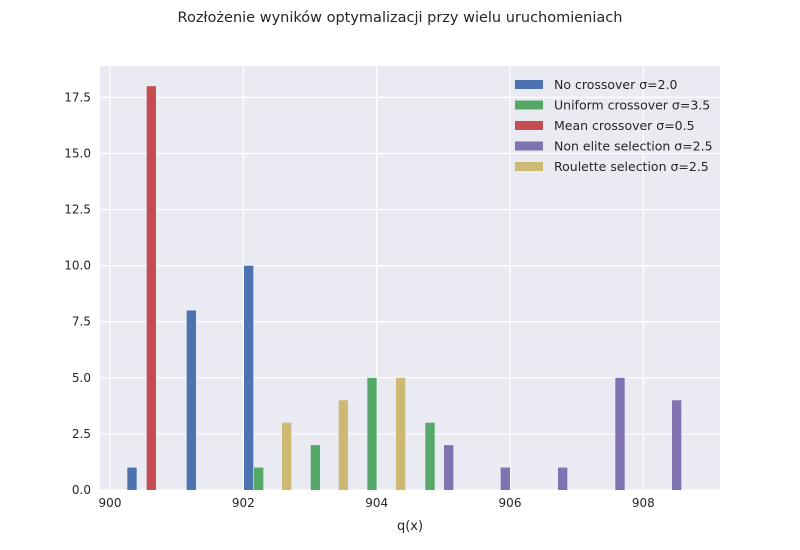 The width and height of the screenshot is (800, 550). What do you see at coordinates (81, 322) in the screenshot?
I see `y-tick-label: 7.5` at bounding box center [81, 322].